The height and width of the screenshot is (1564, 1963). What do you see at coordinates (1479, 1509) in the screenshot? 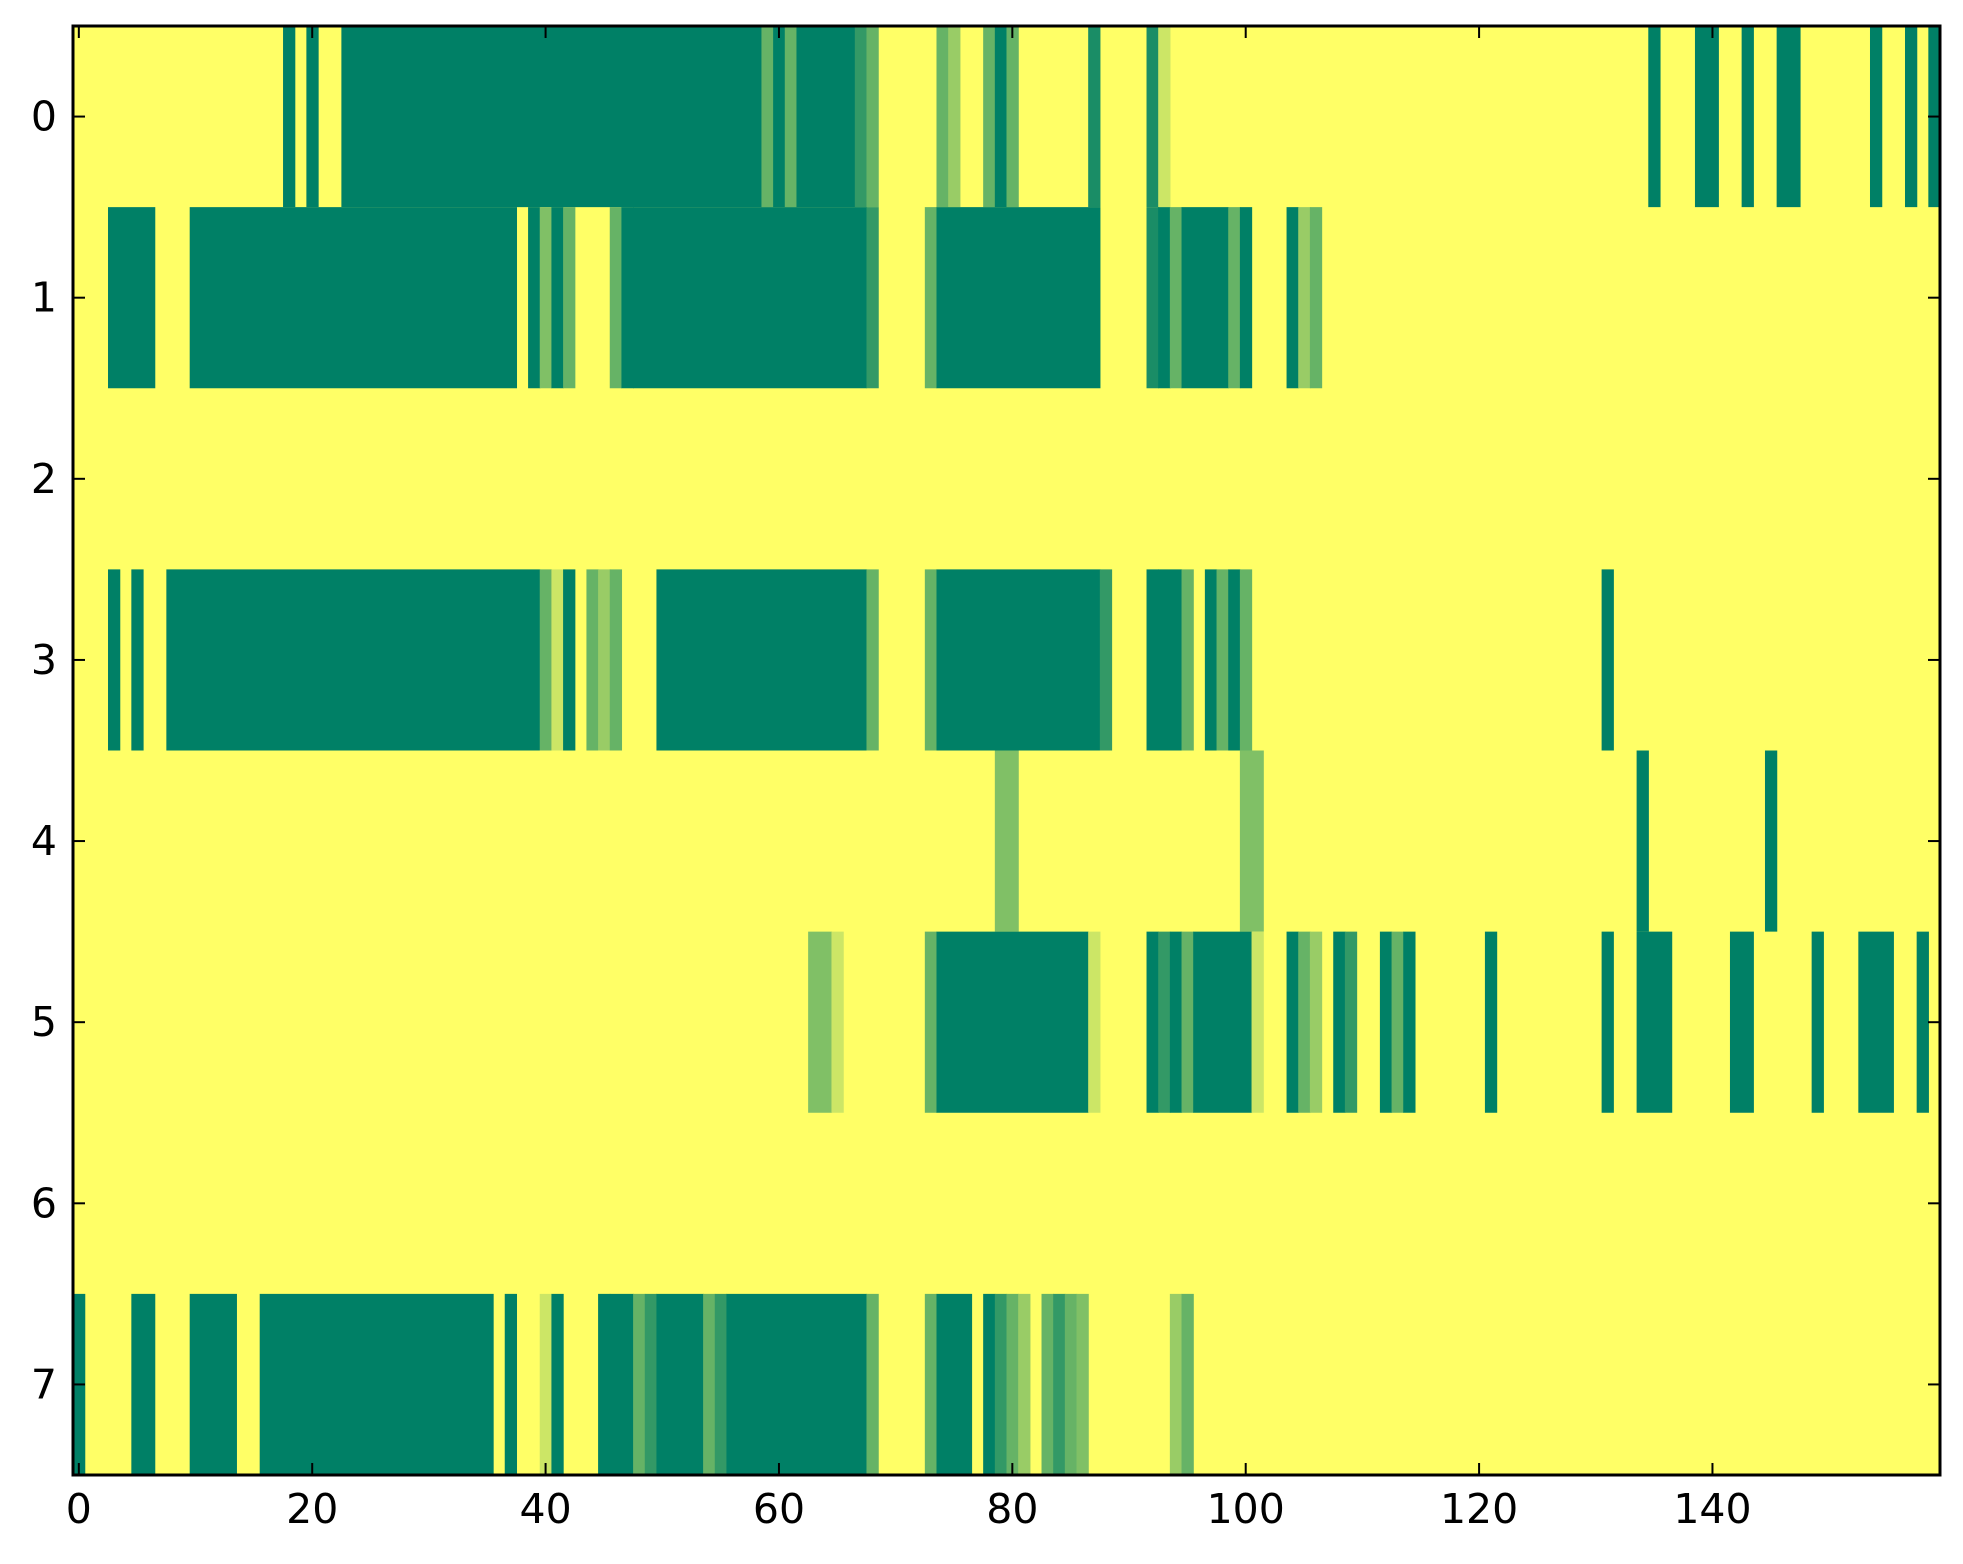
I see `x-tick-label: 120` at bounding box center [1479, 1509].